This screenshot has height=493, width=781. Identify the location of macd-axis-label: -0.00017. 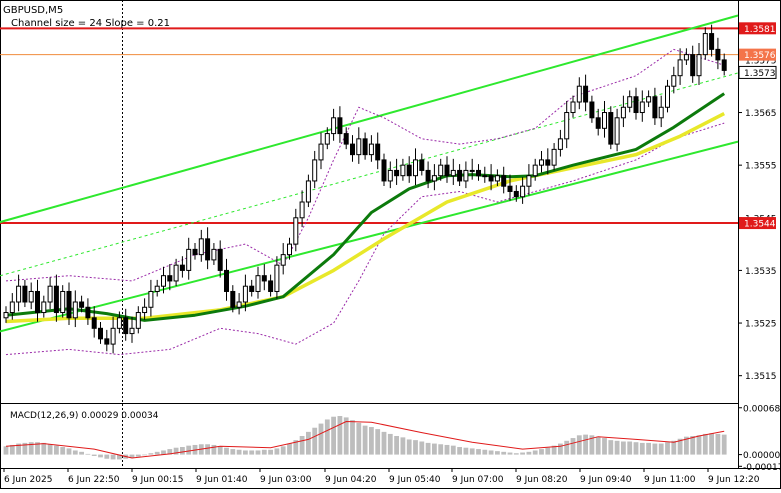
(762, 468).